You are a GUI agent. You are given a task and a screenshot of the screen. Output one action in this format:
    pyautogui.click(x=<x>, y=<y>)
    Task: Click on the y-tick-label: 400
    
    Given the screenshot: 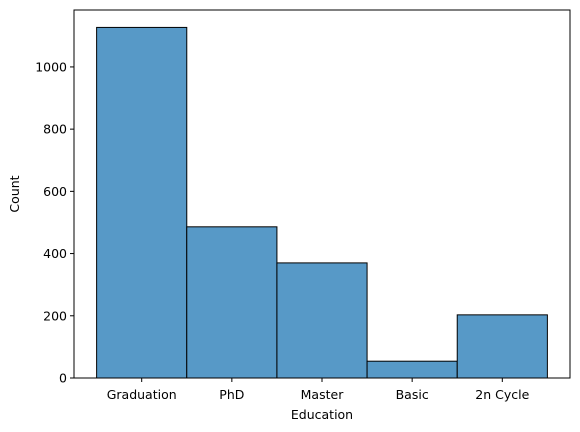 What is the action you would take?
    pyautogui.click(x=55, y=253)
    